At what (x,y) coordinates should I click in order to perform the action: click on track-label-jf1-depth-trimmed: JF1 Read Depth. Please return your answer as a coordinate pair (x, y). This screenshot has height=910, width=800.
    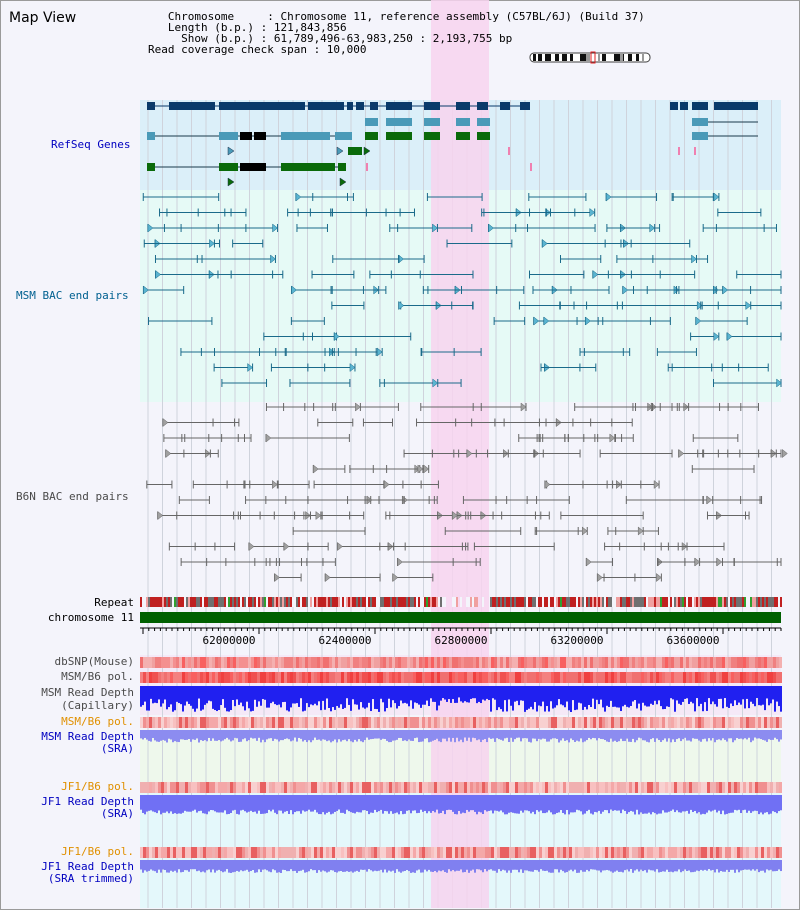
    Looking at the image, I should click on (87, 866).